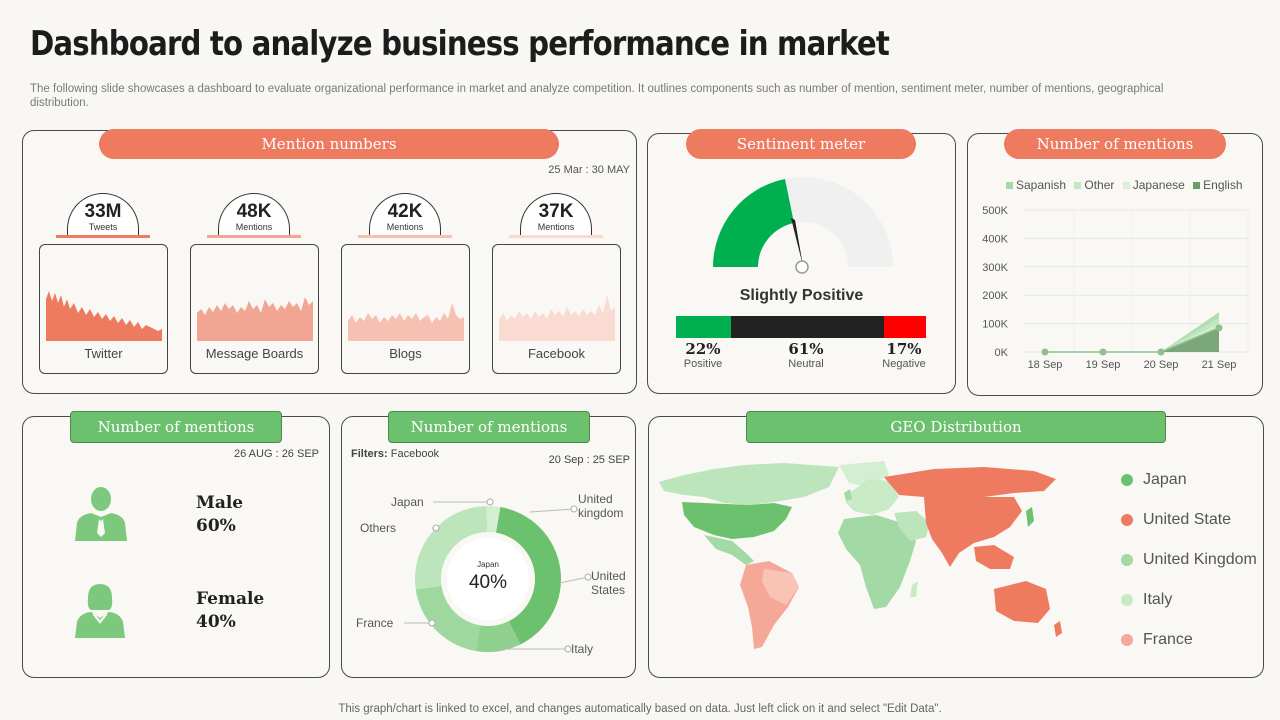 The width and height of the screenshot is (1280, 720). Describe the element at coordinates (995, 296) in the screenshot. I see `y-tick-label: 200K` at that location.